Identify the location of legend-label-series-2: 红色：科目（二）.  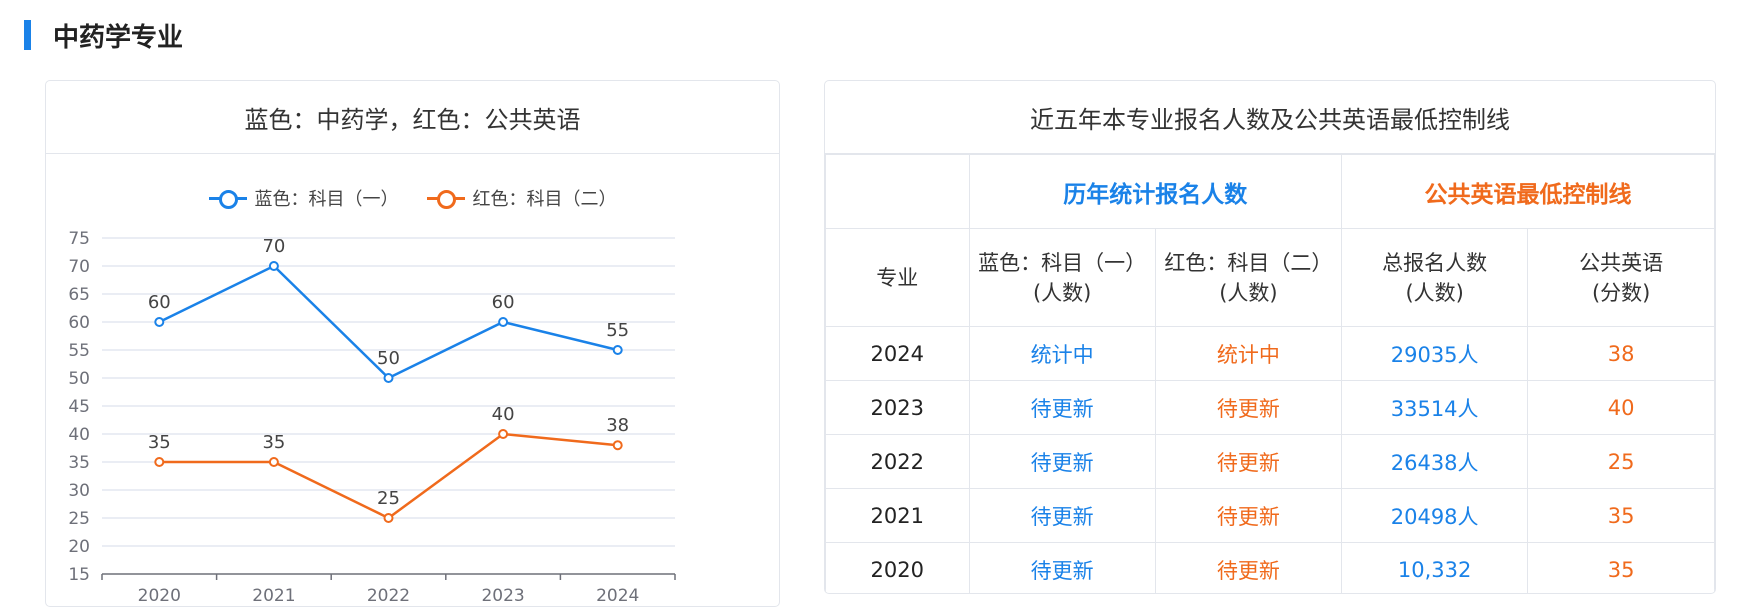
(544, 199).